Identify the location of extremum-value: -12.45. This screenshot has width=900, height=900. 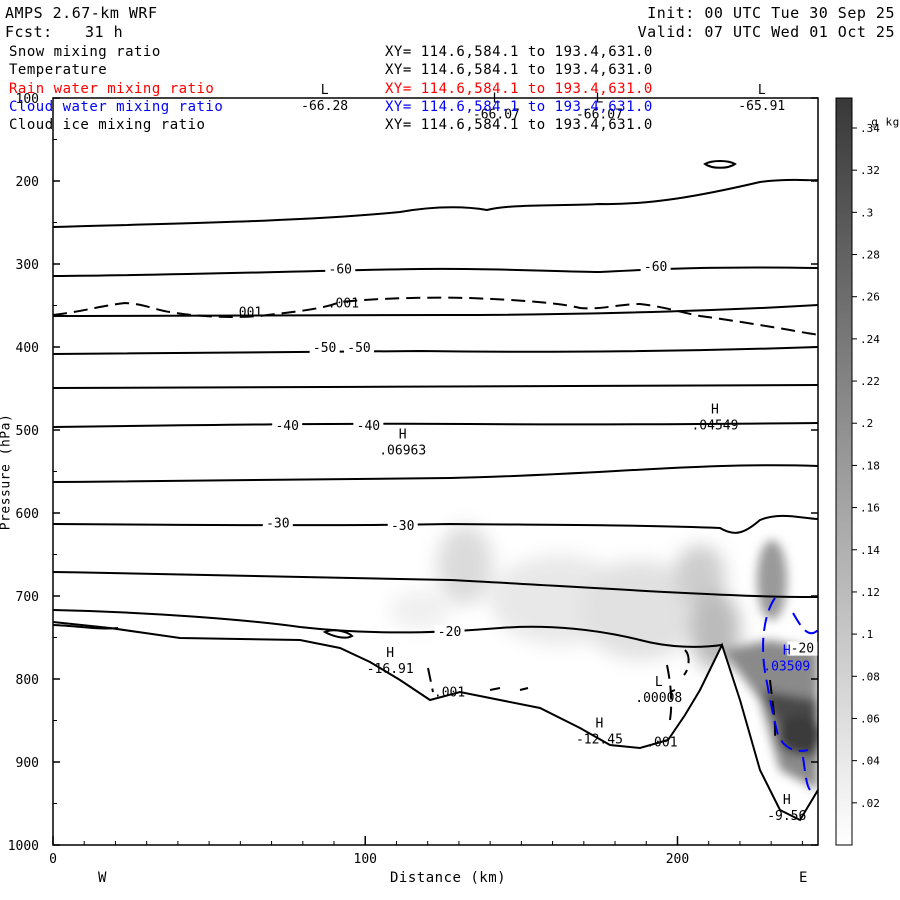
(599, 739).